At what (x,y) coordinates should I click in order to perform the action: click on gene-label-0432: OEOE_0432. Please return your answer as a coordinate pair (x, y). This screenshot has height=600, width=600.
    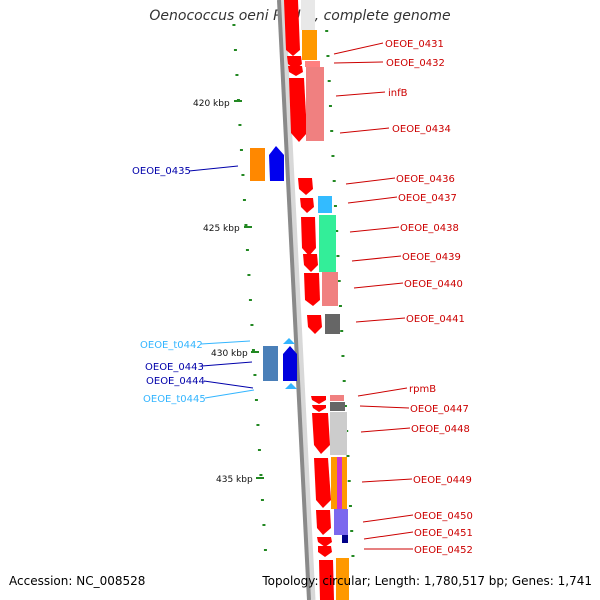
    Looking at the image, I should click on (415, 63).